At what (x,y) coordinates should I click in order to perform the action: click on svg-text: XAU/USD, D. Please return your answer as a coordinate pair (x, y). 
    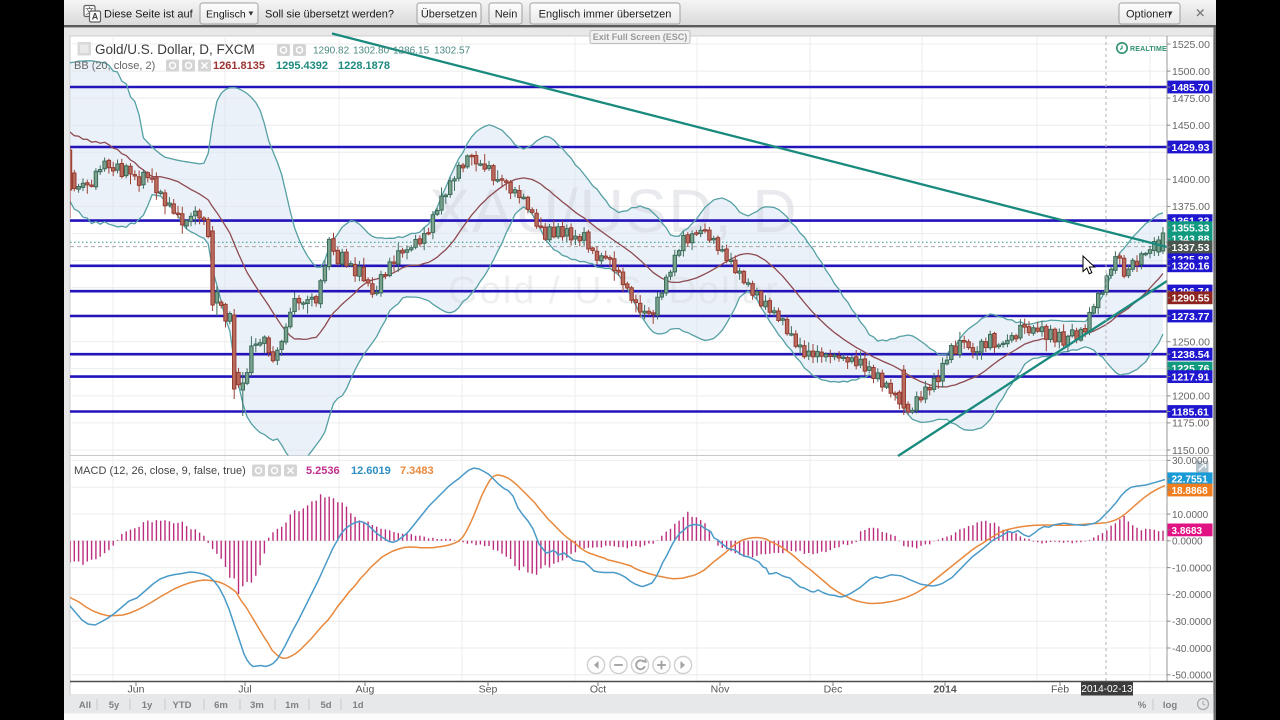
    Looking at the image, I should click on (613, 211).